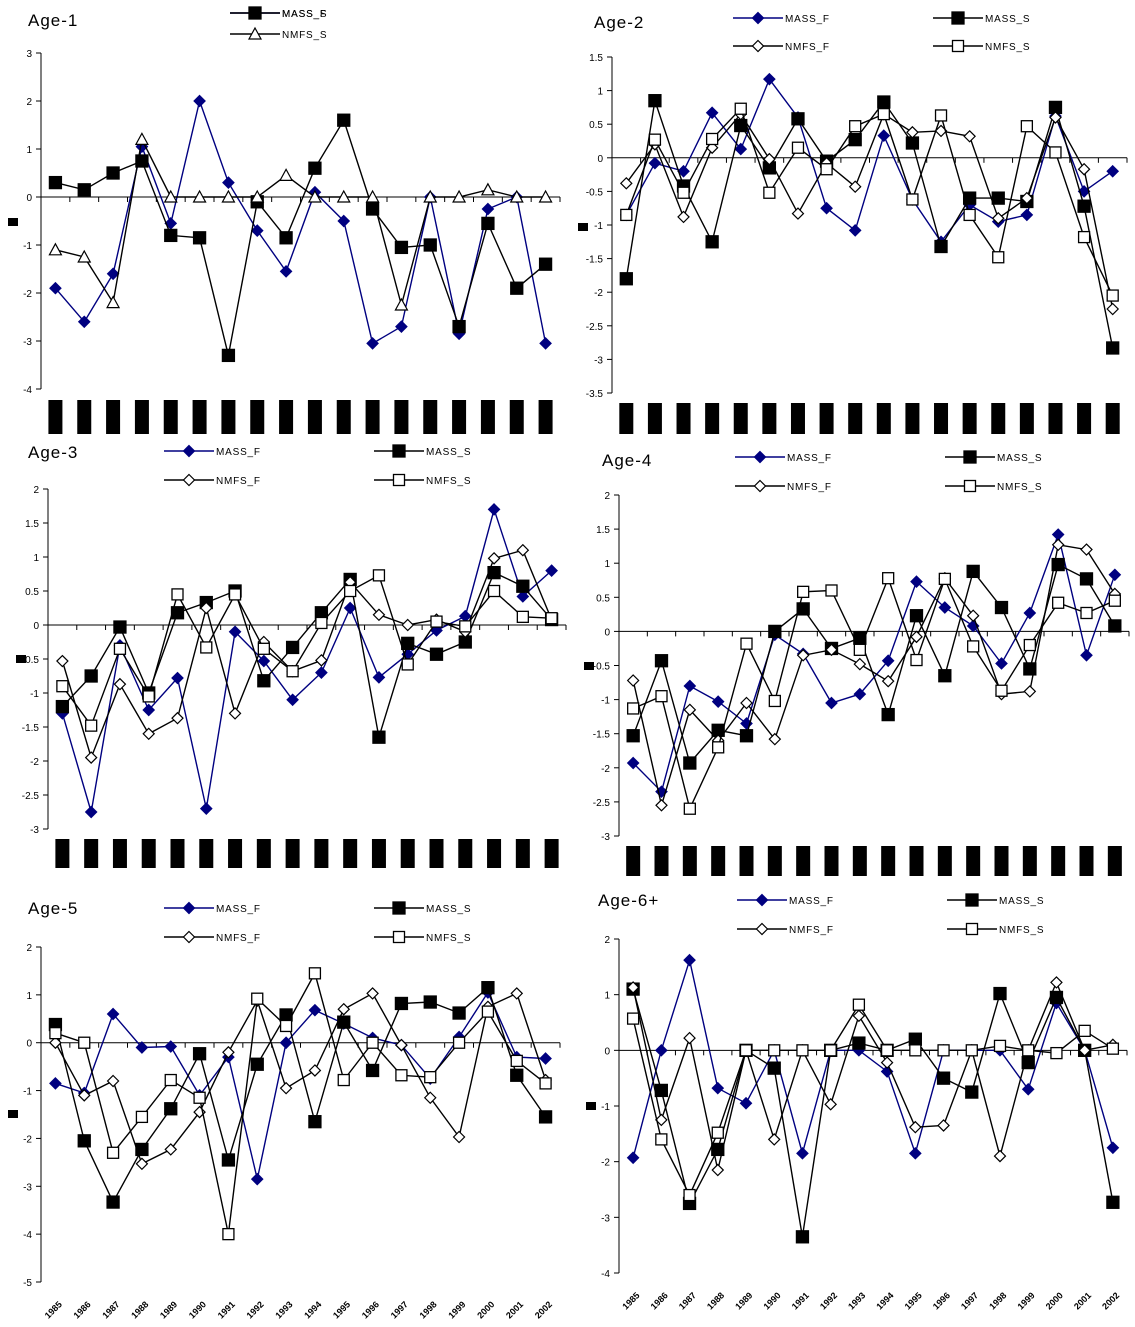 The height and width of the screenshot is (1327, 1135). What do you see at coordinates (543, 1309) in the screenshot?
I see `x-tick-label: 2002` at bounding box center [543, 1309].